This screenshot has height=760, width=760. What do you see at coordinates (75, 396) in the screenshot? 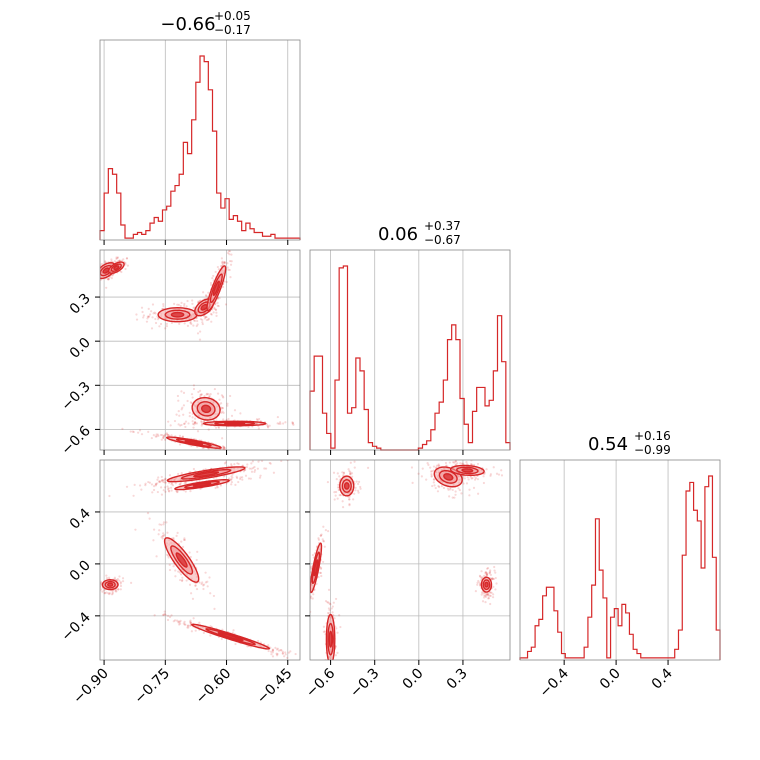
I see `y-tick-label: −0.3` at bounding box center [75, 396].